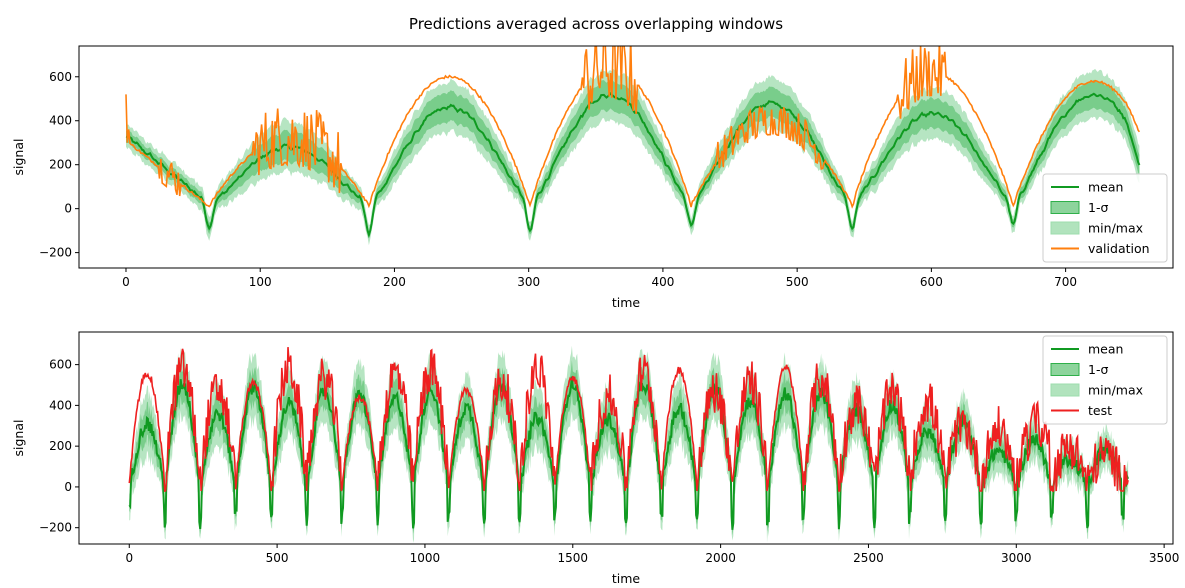 The width and height of the screenshot is (1185, 588). What do you see at coordinates (394, 282) in the screenshot?
I see `x-tick-label: 200` at bounding box center [394, 282].